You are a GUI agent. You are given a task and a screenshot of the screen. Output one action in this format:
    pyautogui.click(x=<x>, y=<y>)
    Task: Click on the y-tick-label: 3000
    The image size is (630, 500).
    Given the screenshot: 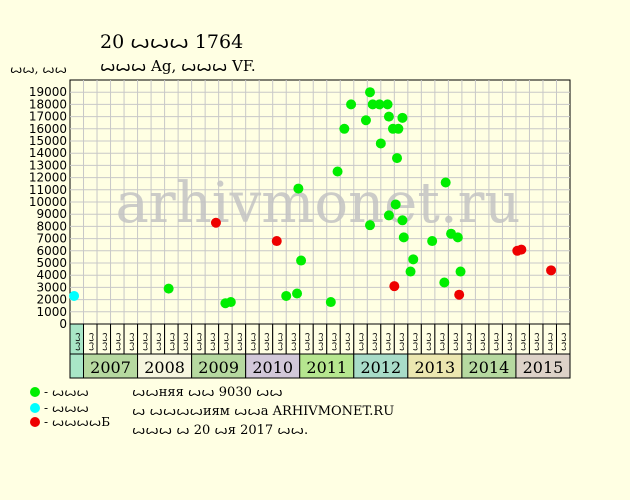 What is the action you would take?
    pyautogui.click(x=51, y=287)
    